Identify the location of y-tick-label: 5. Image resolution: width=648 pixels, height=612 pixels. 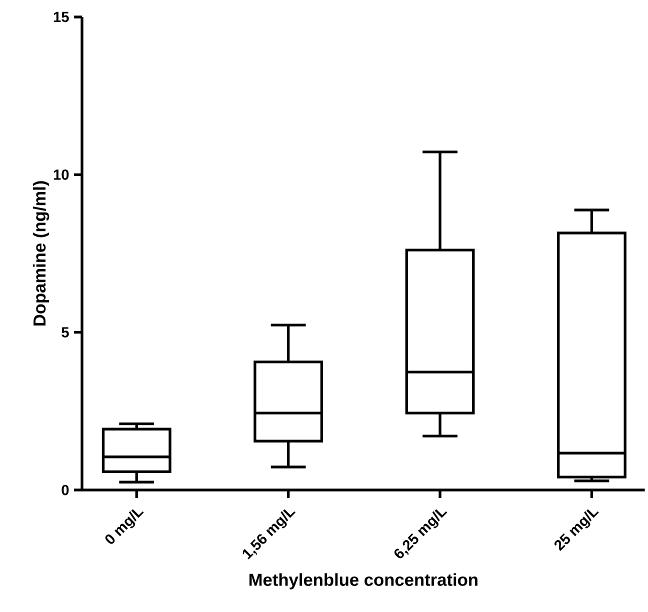
(65, 332).